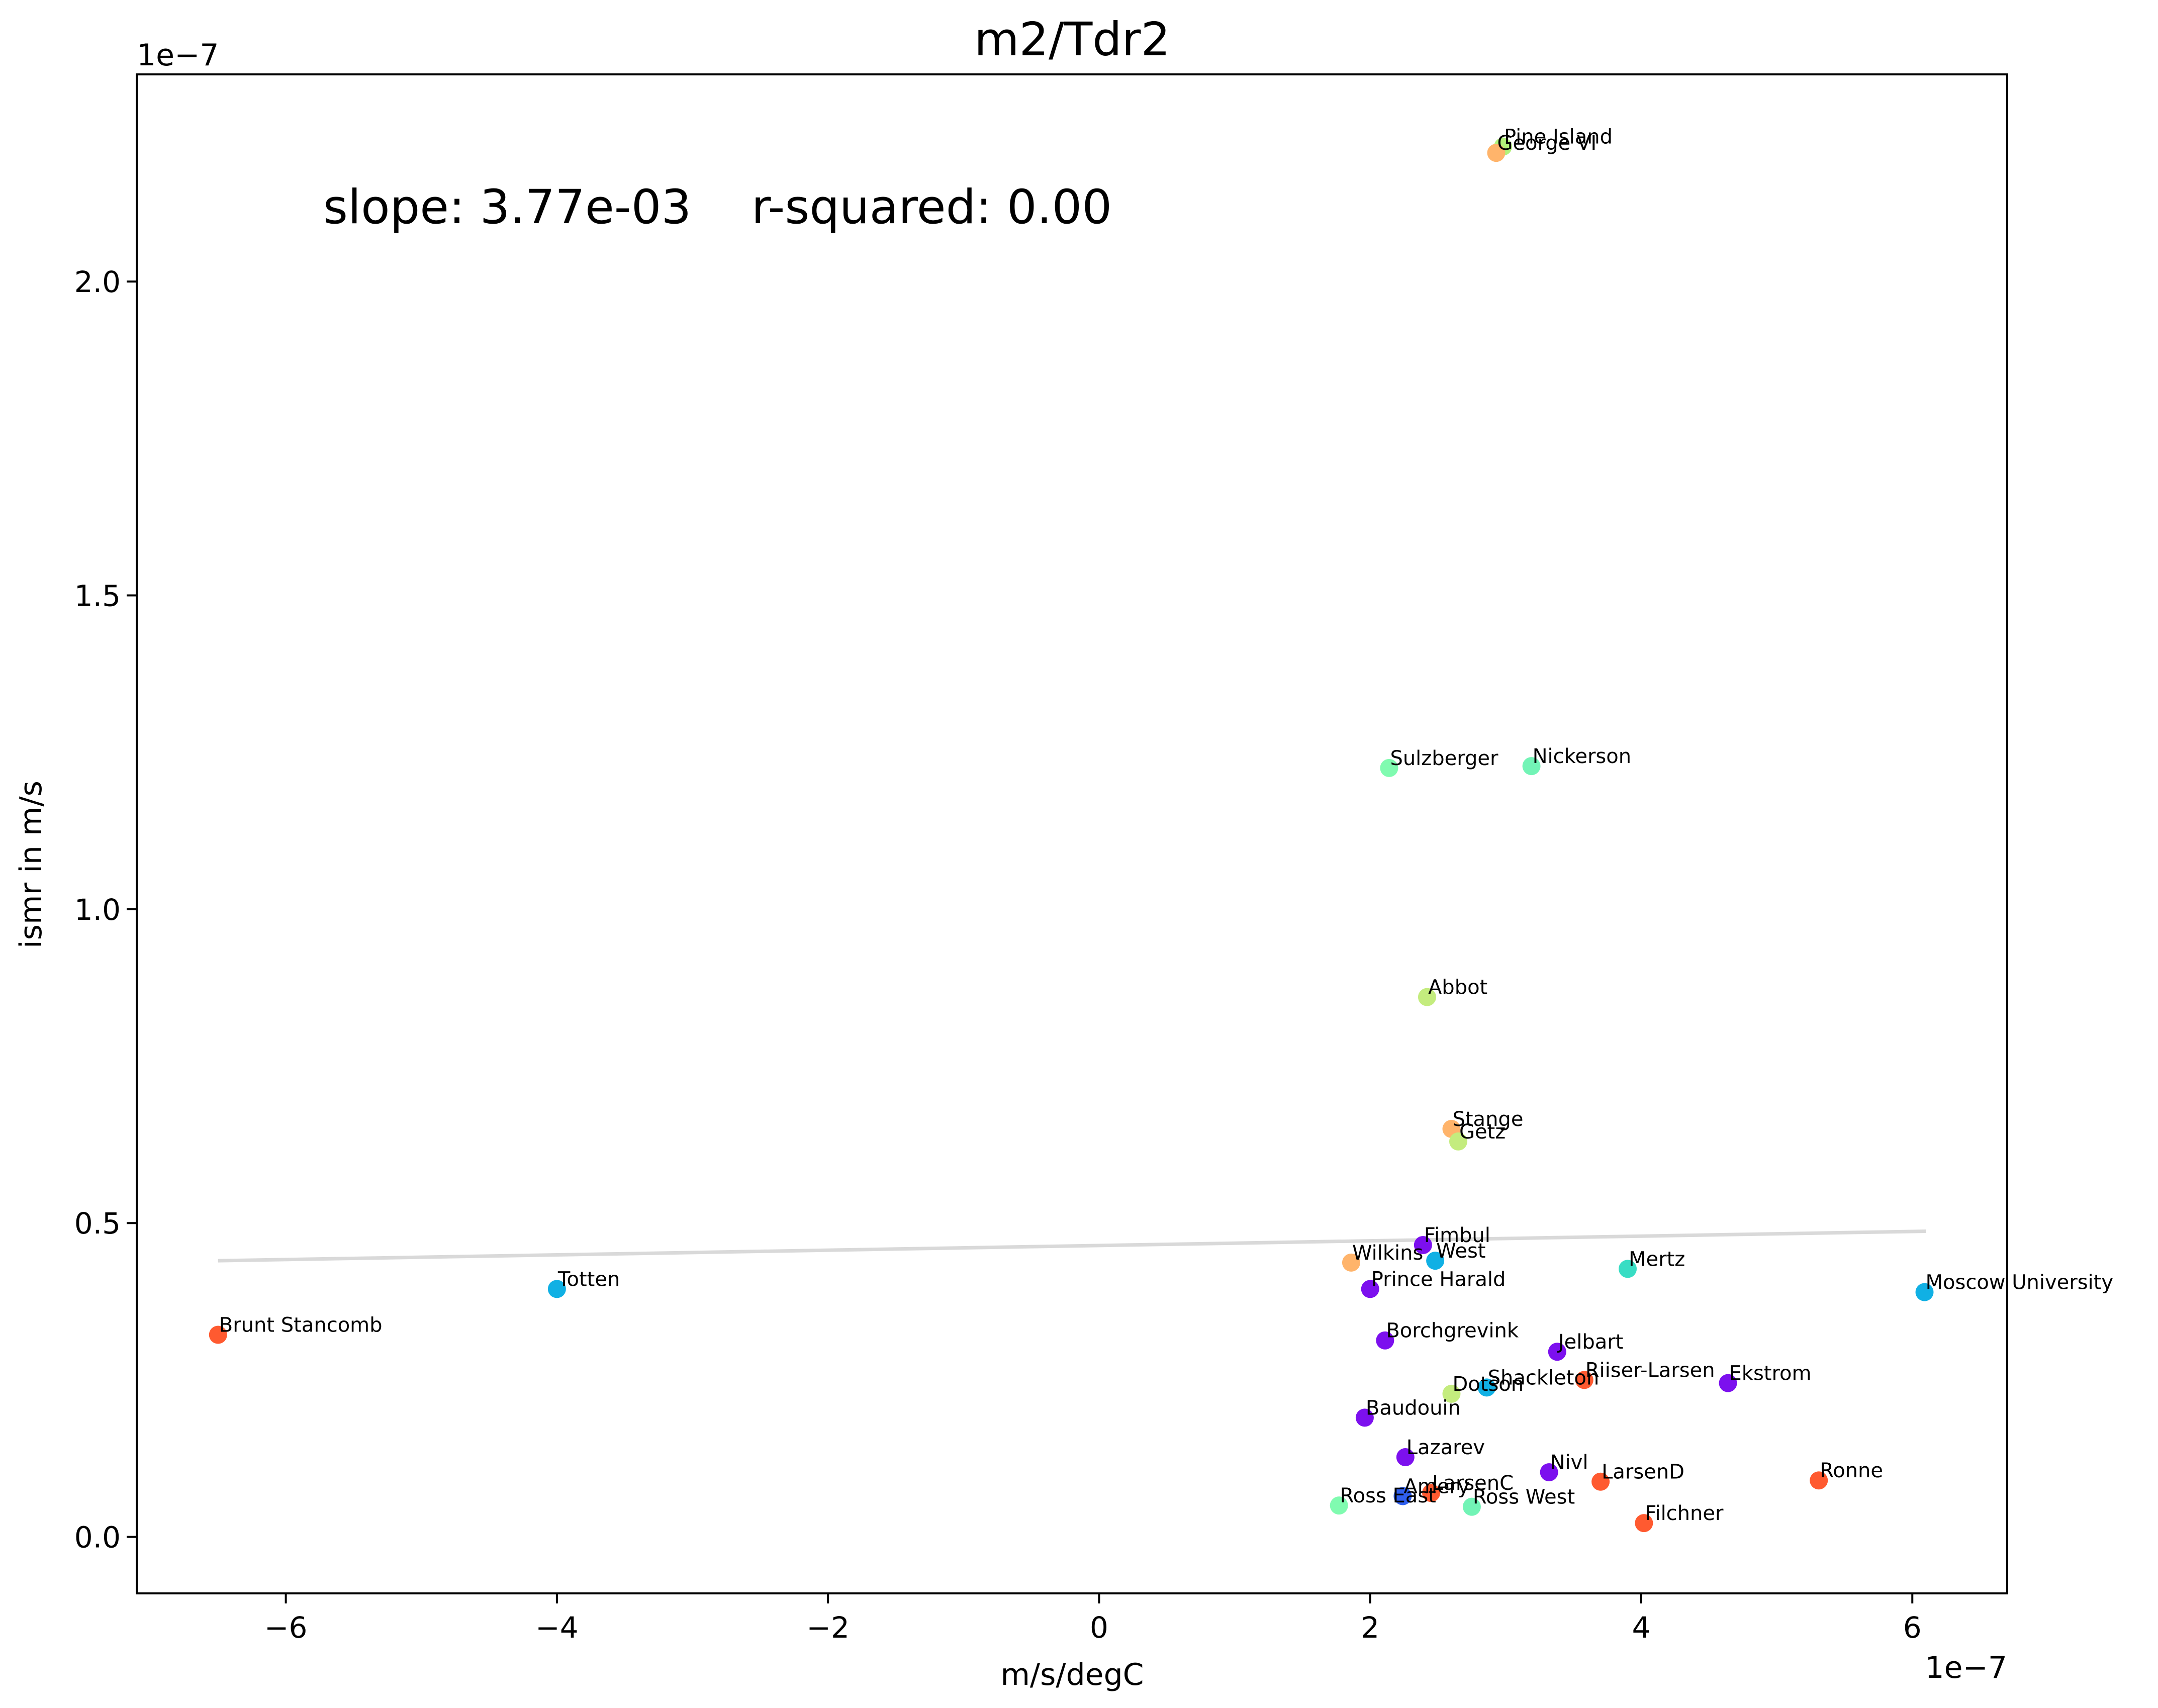 The height and width of the screenshot is (1708, 2158). What do you see at coordinates (588, 1279) in the screenshot?
I see `point-label: Totten` at bounding box center [588, 1279].